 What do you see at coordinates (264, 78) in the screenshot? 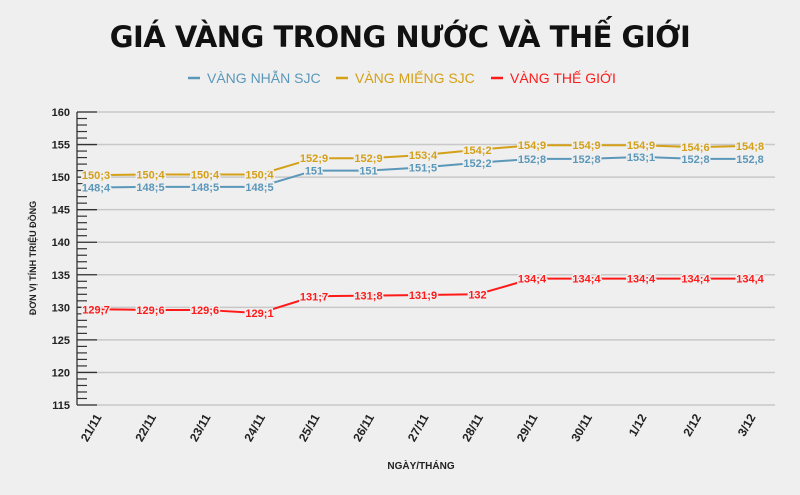
I see `legend-label: VÀNG NHẪN SJC` at bounding box center [264, 78].